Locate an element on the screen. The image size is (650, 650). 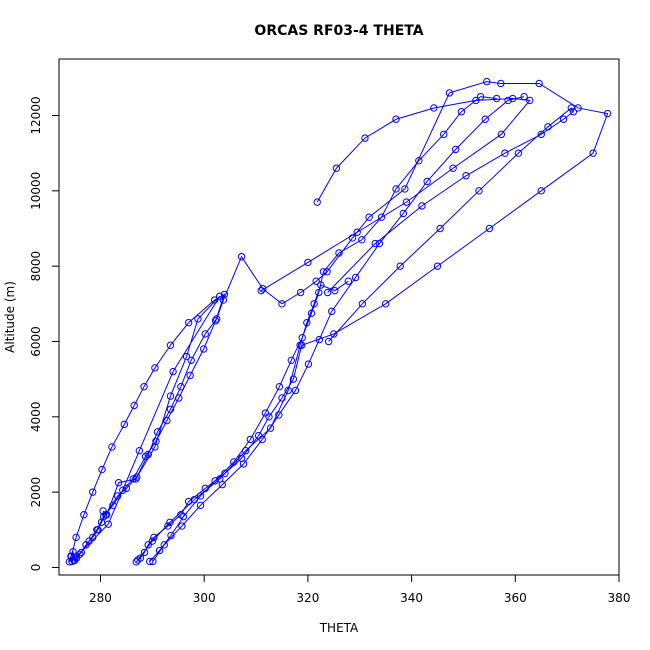
x-tick-label: 340 is located at coordinates (411, 598).